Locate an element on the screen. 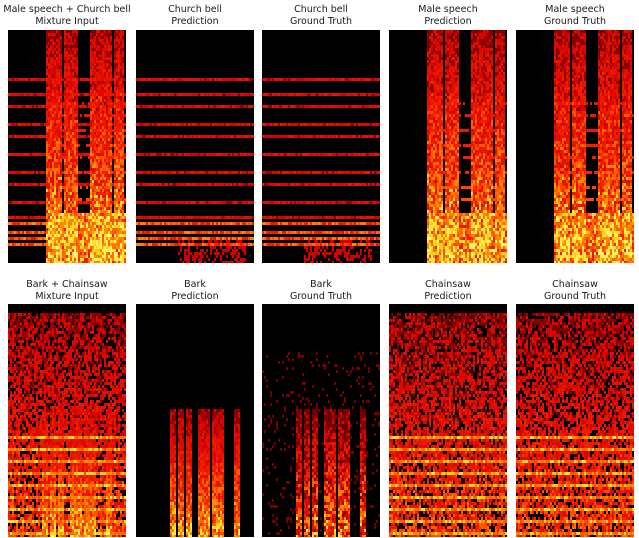  caption-line-2: Prediction is located at coordinates (448, 22).